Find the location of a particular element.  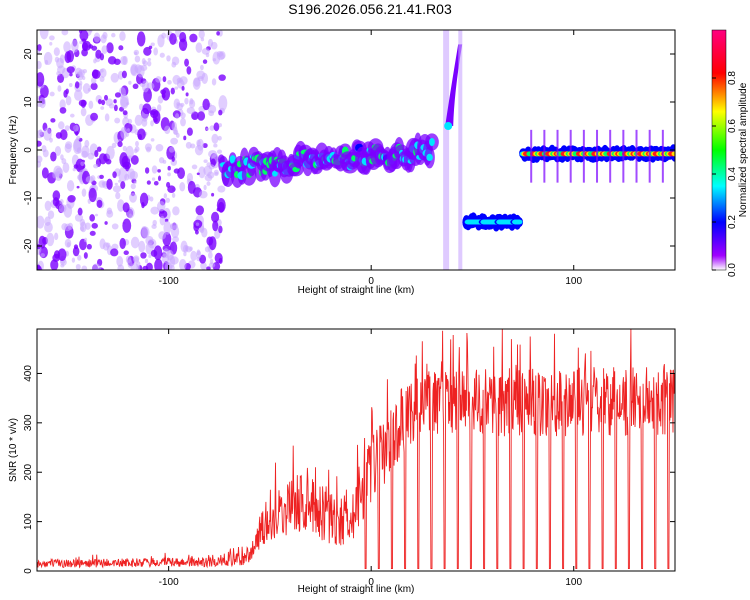

spectrogram-ytick-label: -20 is located at coordinates (28, 245).